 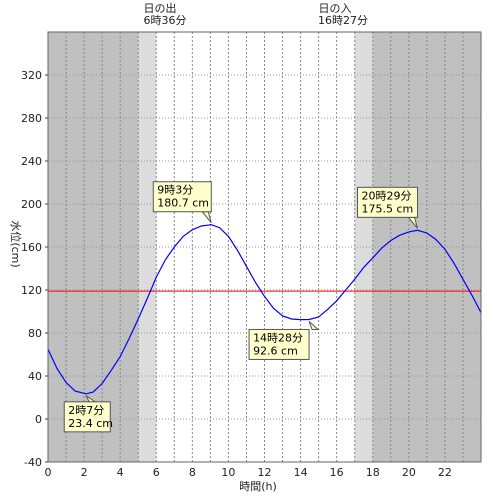 What do you see at coordinates (275, 350) in the screenshot?
I see `annotation-value: 92.6 cm` at bounding box center [275, 350].